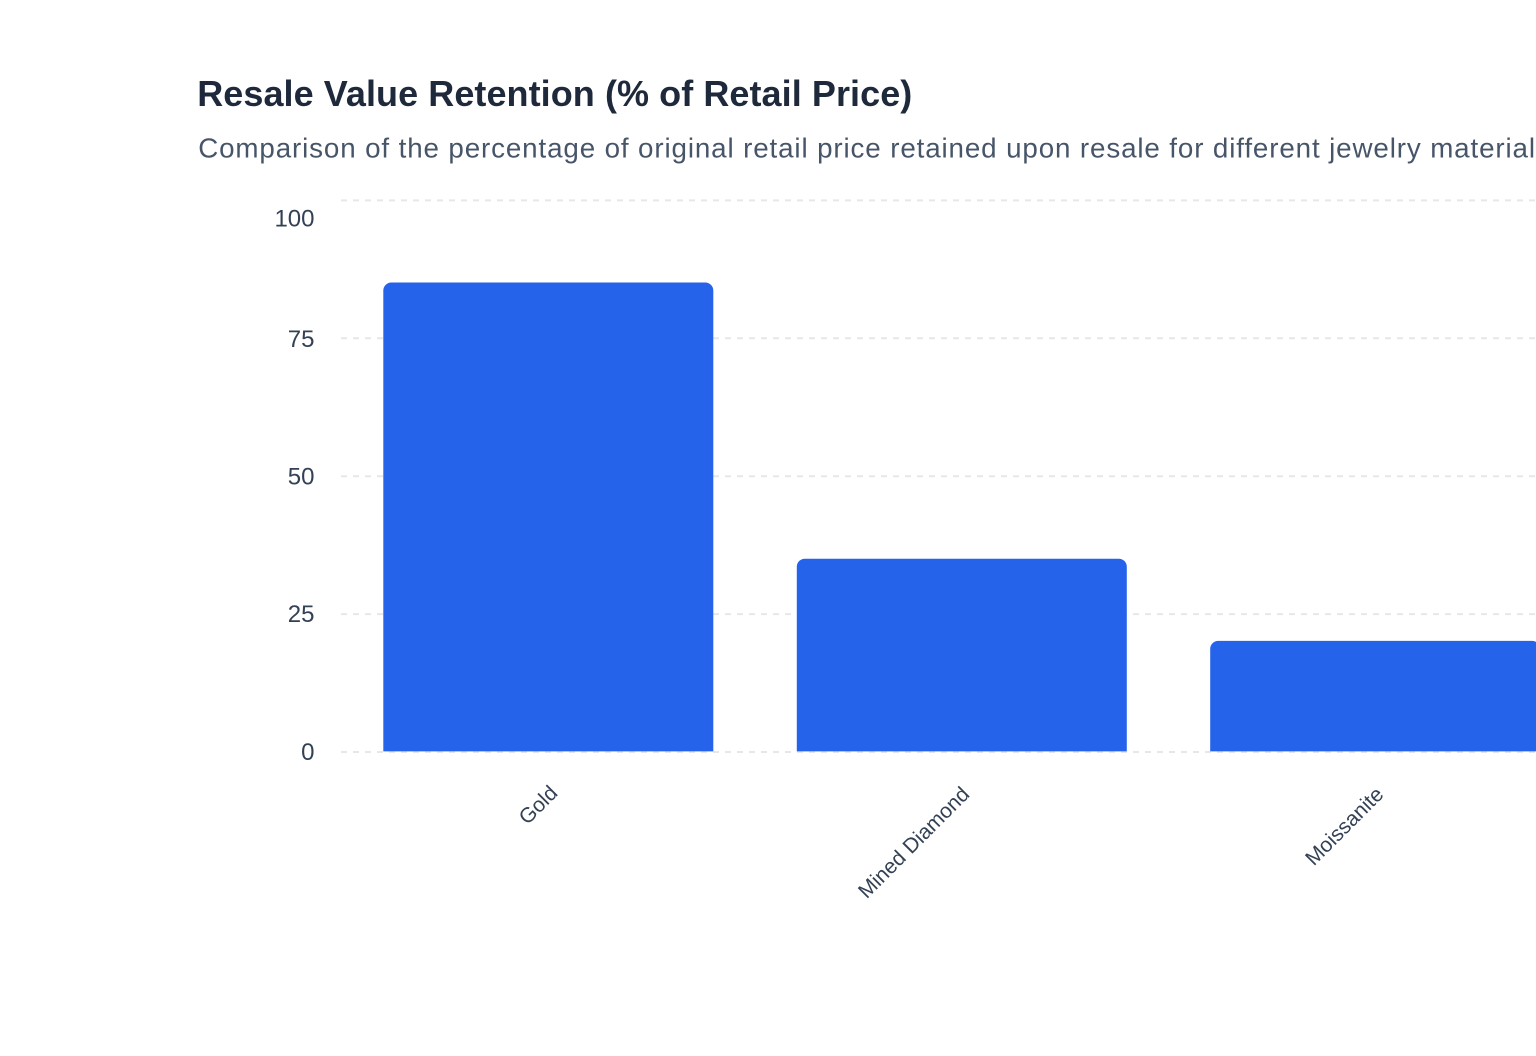 The image size is (1536, 1056). What do you see at coordinates (301, 477) in the screenshot?
I see `svg-text: 50` at bounding box center [301, 477].